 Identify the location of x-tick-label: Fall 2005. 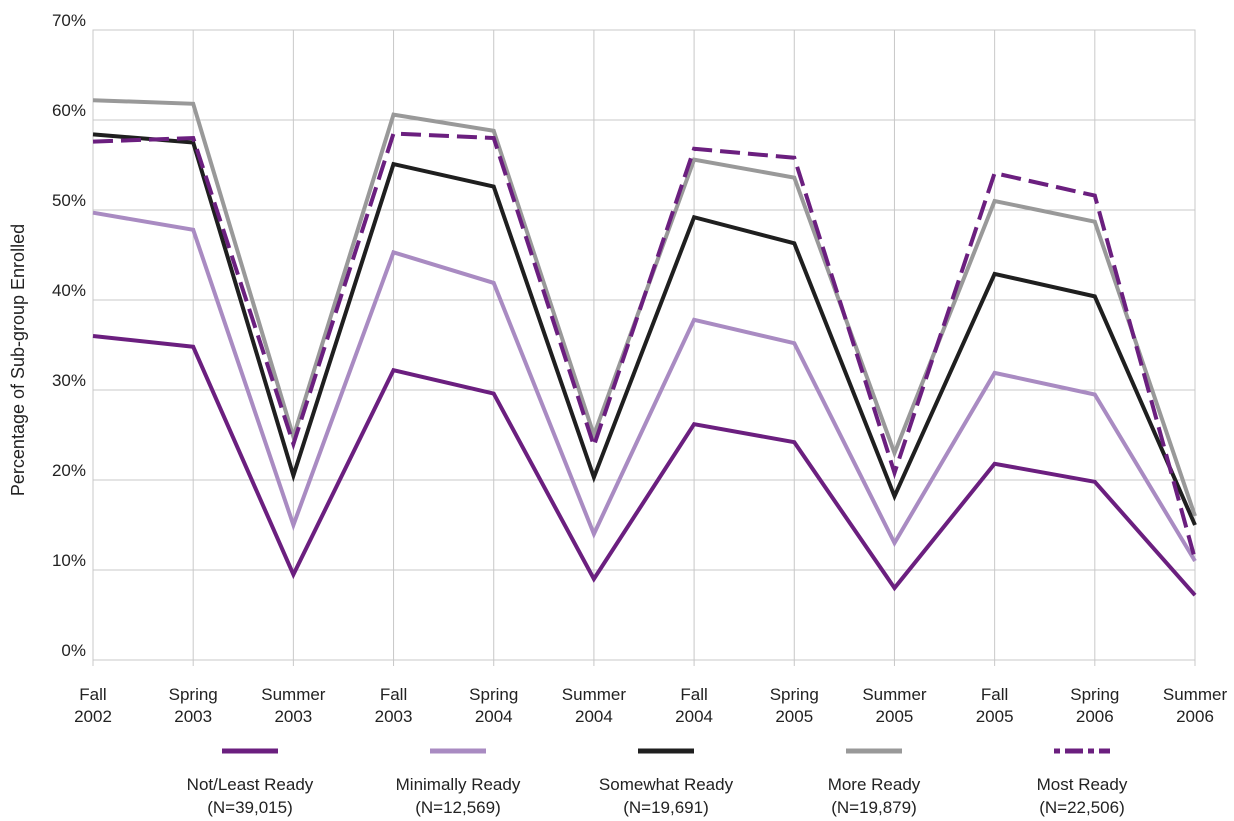
(995, 705).